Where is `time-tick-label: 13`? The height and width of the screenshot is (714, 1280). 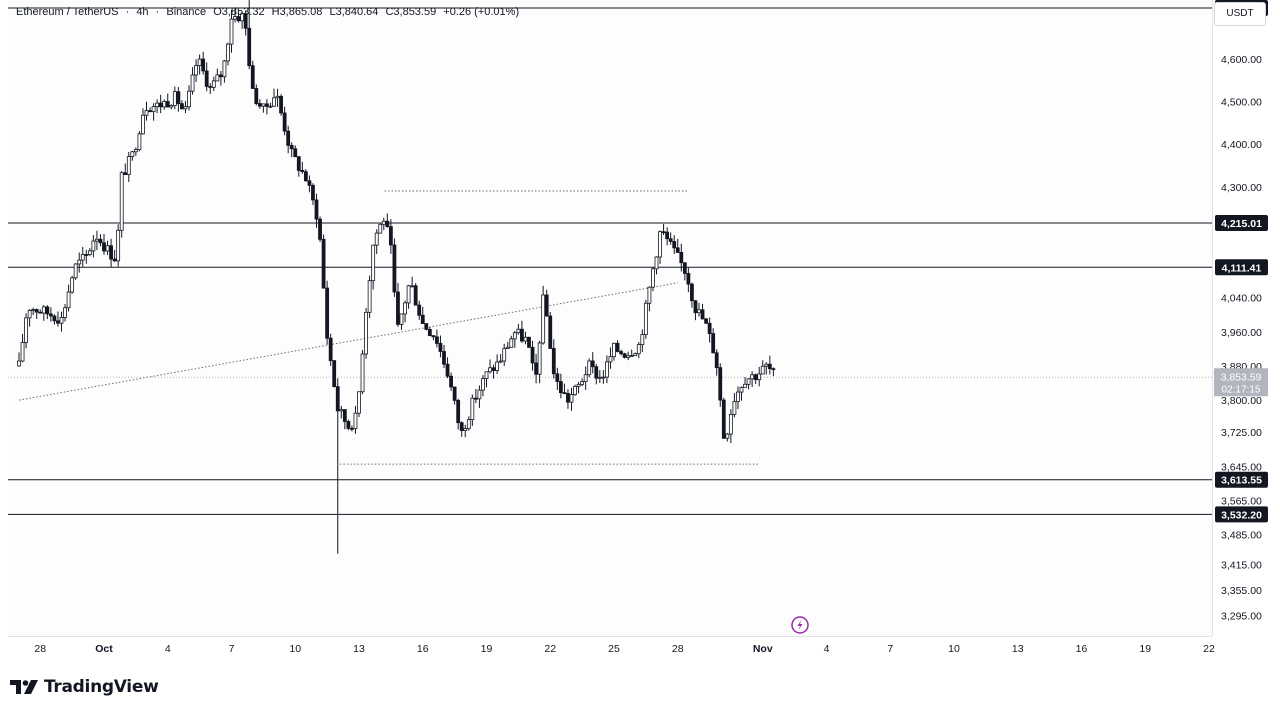
time-tick-label: 13 is located at coordinates (359, 649).